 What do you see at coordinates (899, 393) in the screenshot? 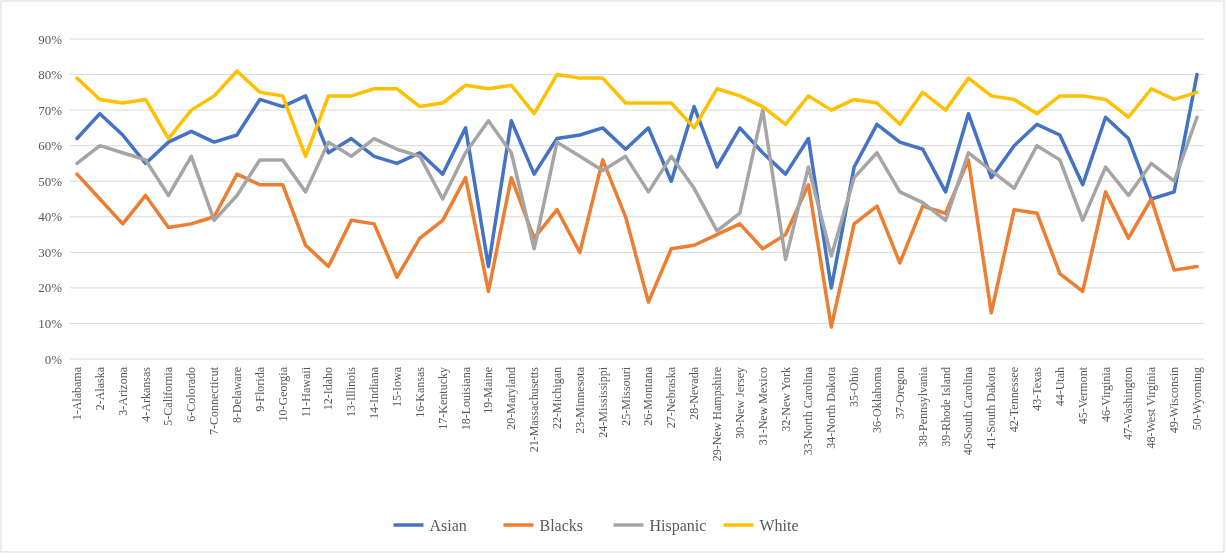
I see `x-tick-label: 37-Oregon` at bounding box center [899, 393].